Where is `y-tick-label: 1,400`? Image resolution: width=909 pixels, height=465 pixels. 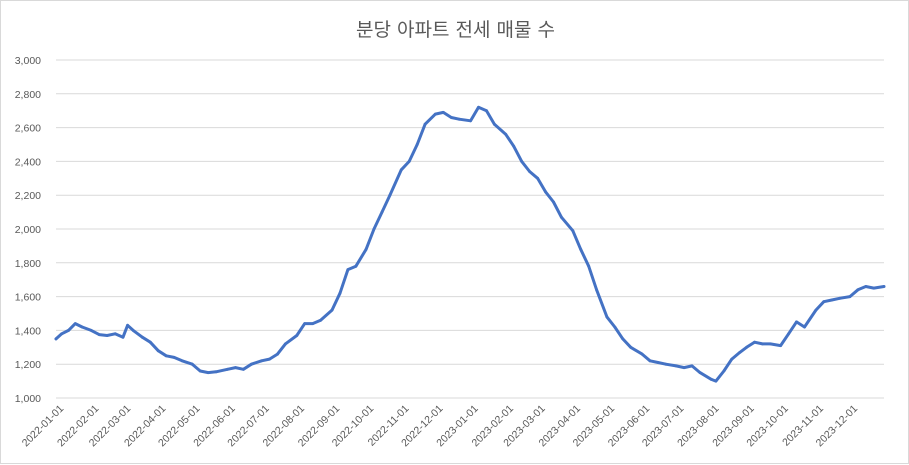 y-tick-label: 1,400 is located at coordinates (28, 331).